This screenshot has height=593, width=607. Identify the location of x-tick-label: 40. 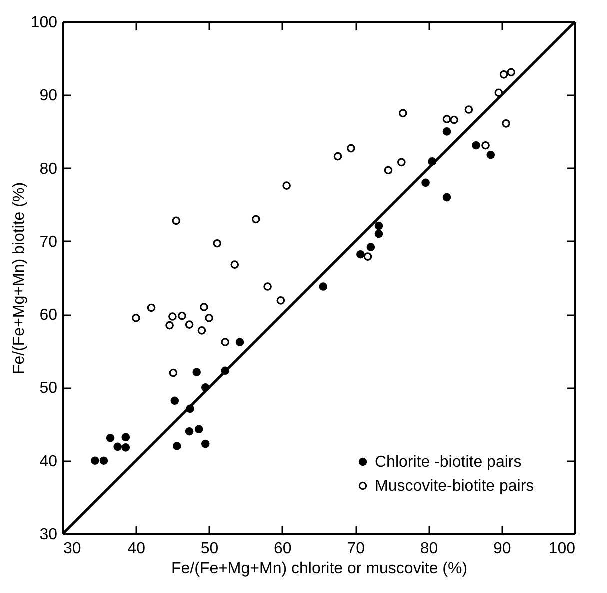
(137, 549).